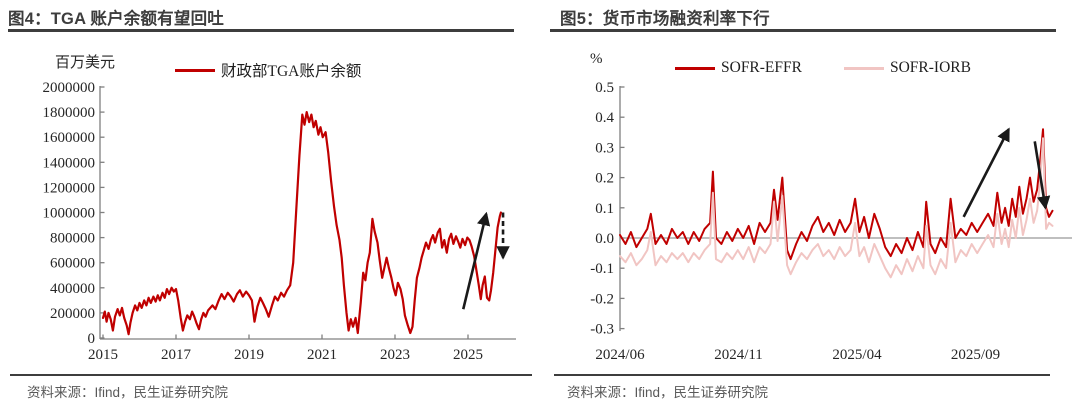  I want to click on x-tick-label: 2024/06, so click(620, 355).